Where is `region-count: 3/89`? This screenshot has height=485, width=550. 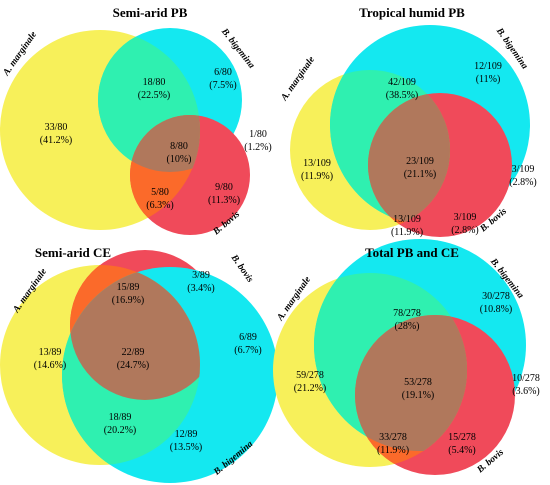
region-count: 3/89 is located at coordinates (201, 275).